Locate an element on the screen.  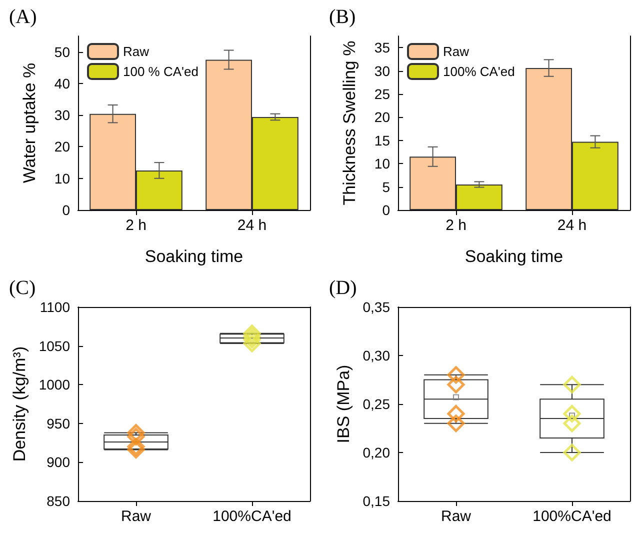
y-tick-label: 900 is located at coordinates (58, 462).